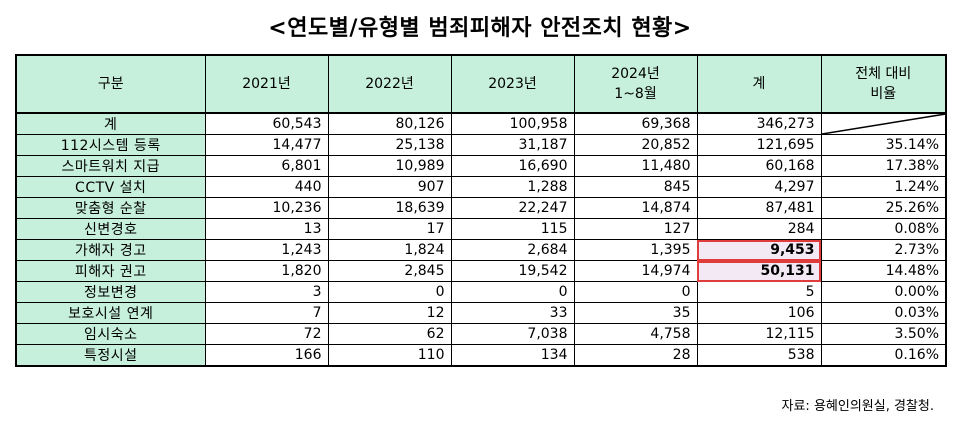 The width and height of the screenshot is (960, 421). I want to click on cell-ratio: 1.24%, so click(883, 187).